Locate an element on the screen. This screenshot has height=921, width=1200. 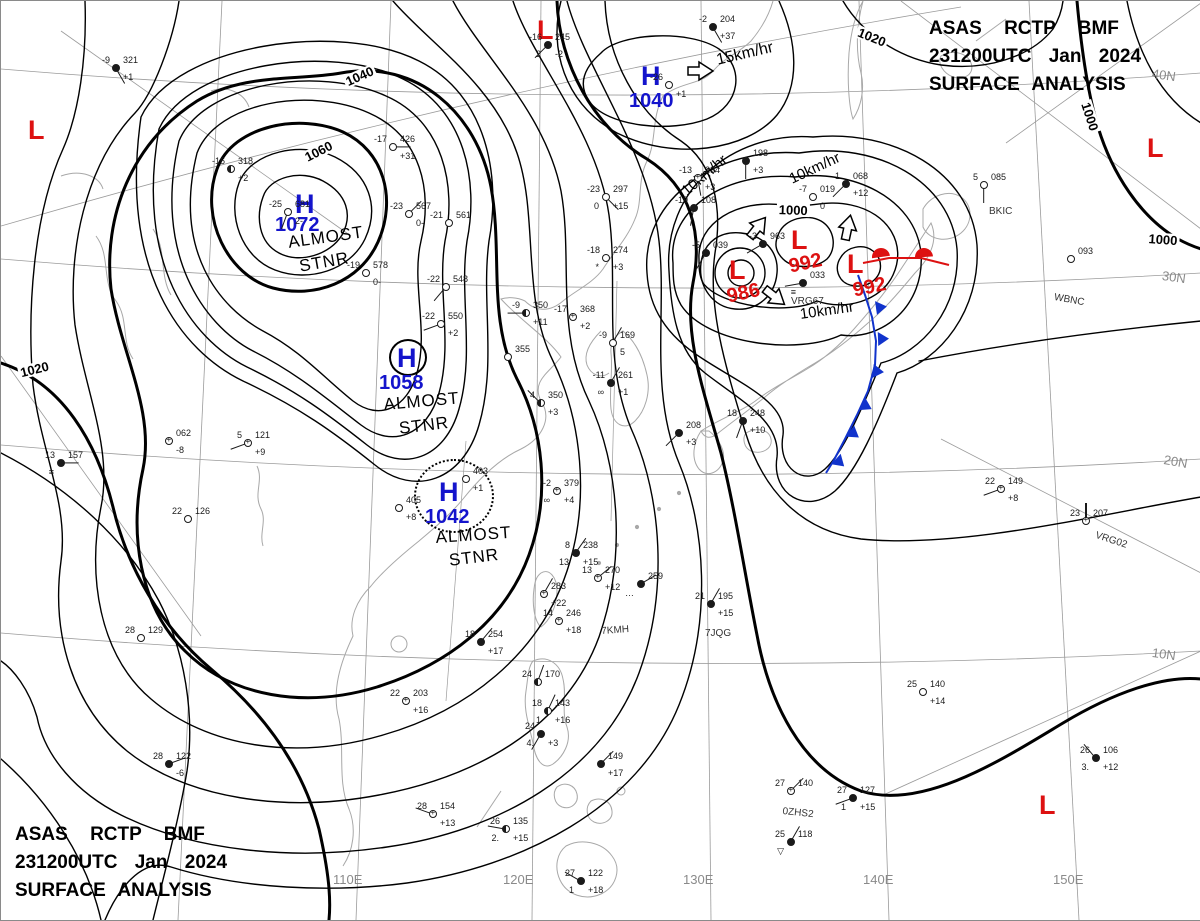
station-pressure: 108 is located at coordinates (709, 200).